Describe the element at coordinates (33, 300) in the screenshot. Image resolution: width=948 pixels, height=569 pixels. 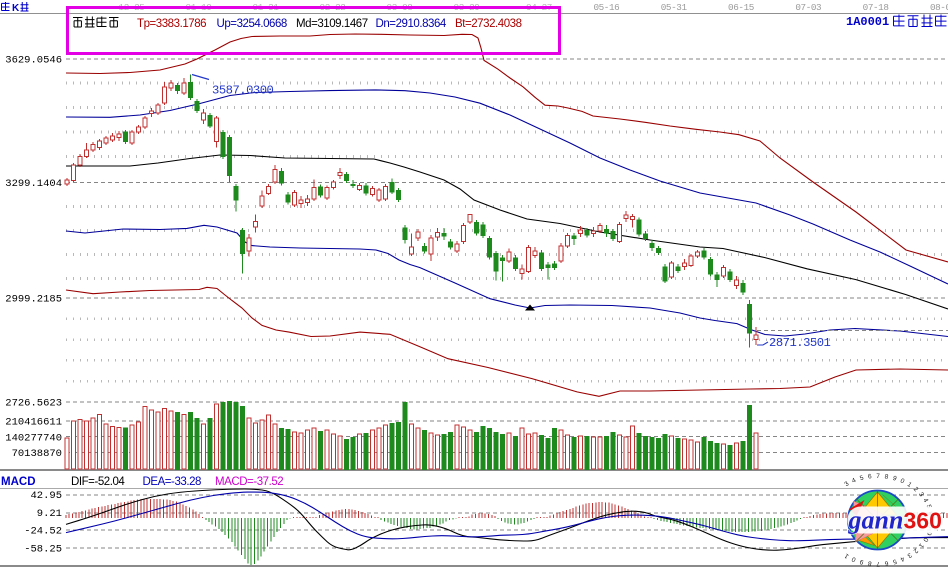
I see `svg-text: 2999.2185` at that location.